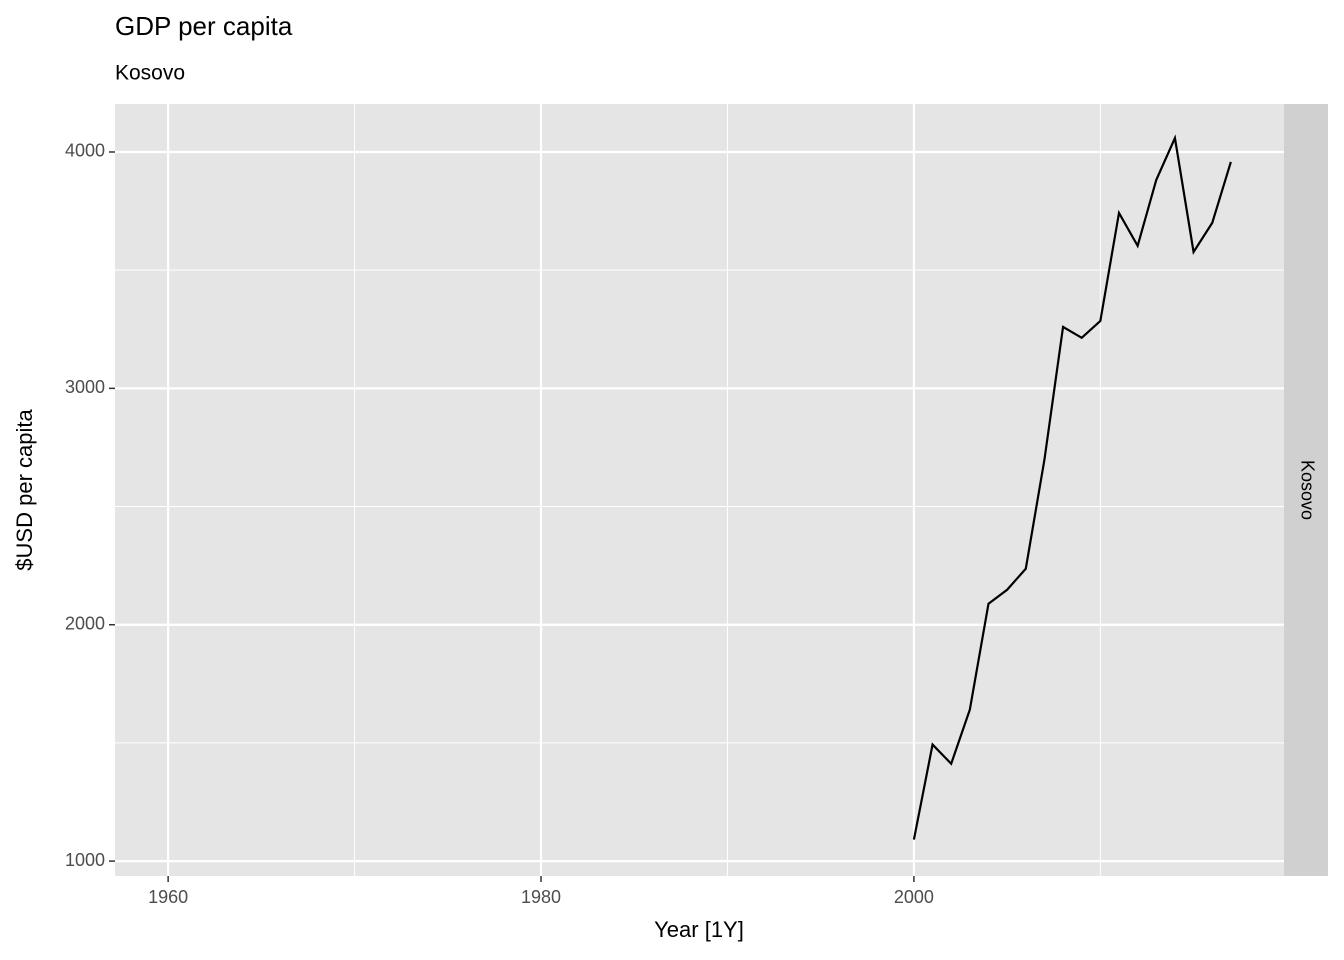  Describe the element at coordinates (85, 860) in the screenshot. I see `y-tick-label: 1000` at that location.